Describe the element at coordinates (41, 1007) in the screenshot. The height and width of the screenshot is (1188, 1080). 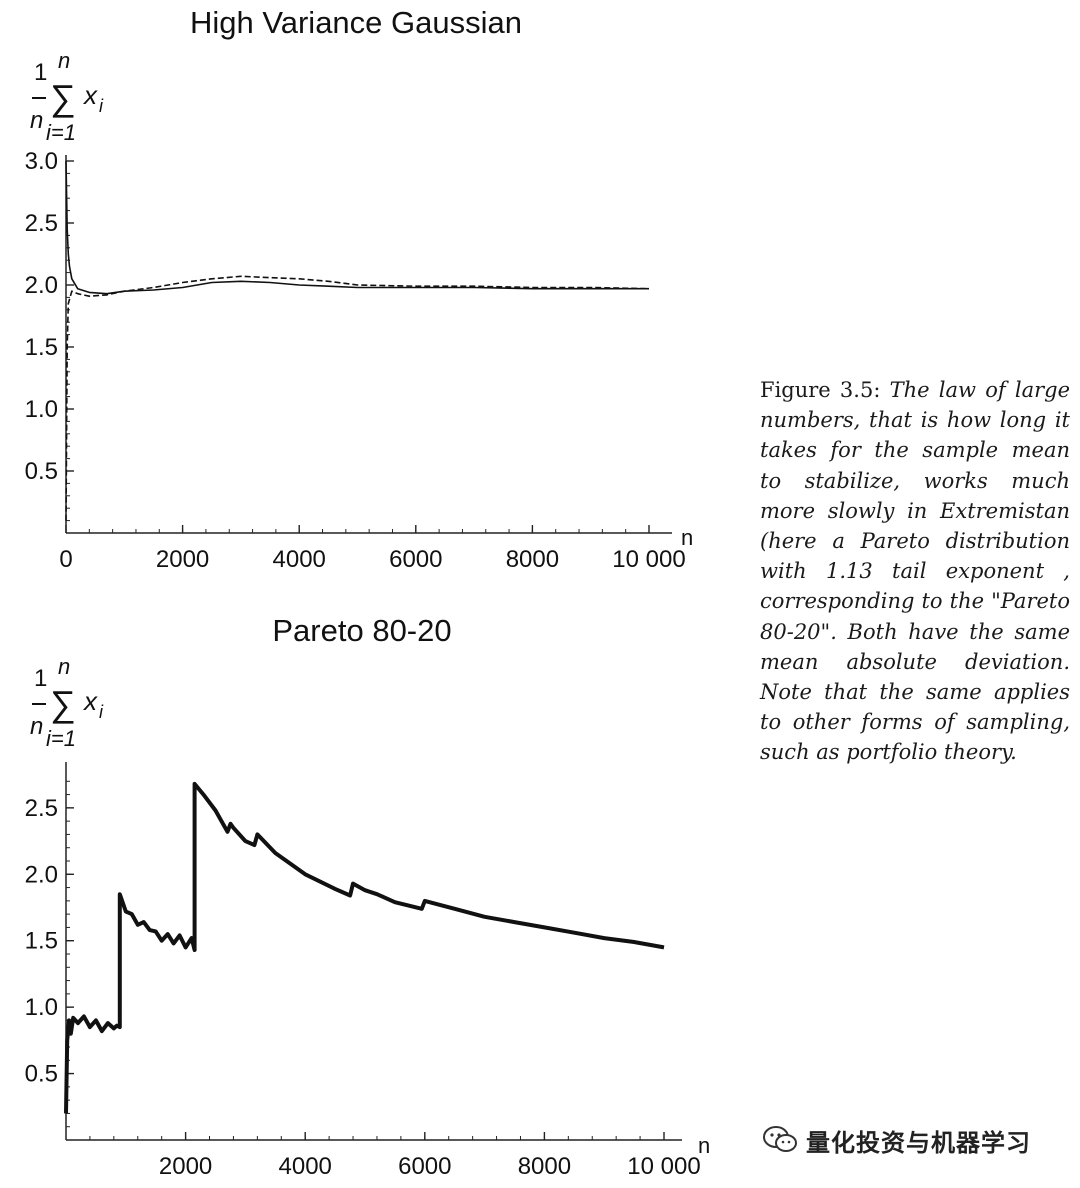
I see `chart2-y-tick-label: 1.0` at that location.